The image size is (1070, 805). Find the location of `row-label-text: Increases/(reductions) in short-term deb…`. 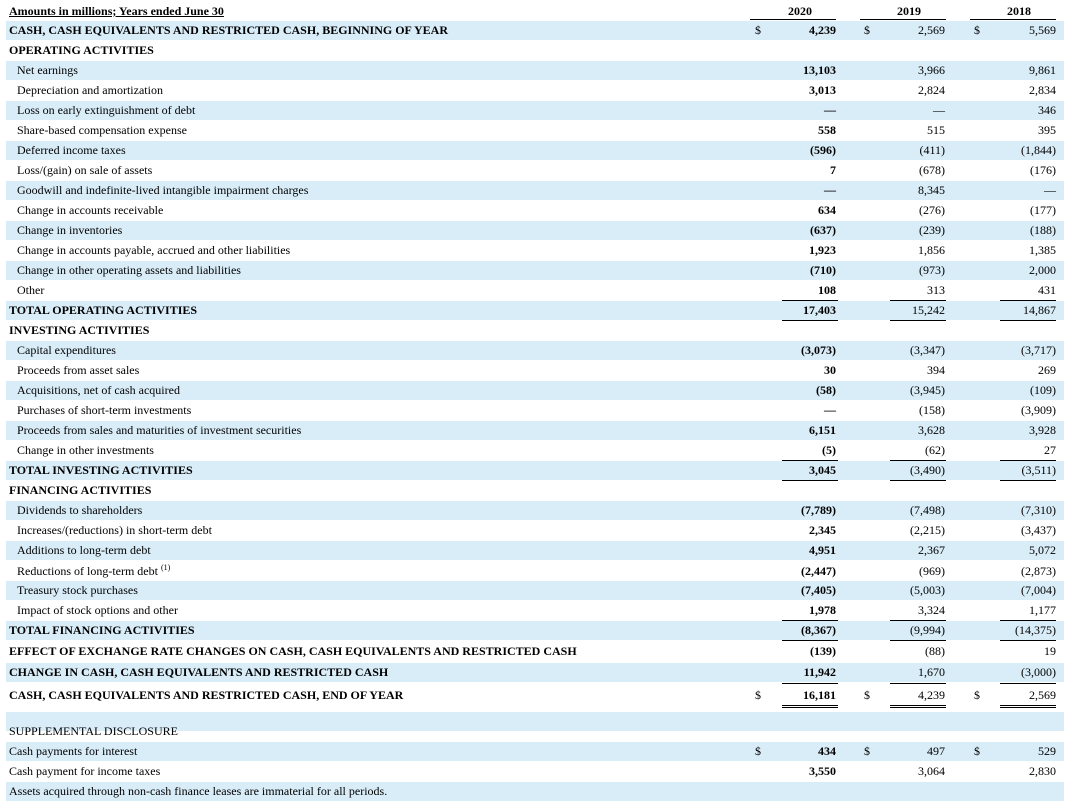

row-label-text: Increases/(reductions) in short-term deb… is located at coordinates (114, 530).